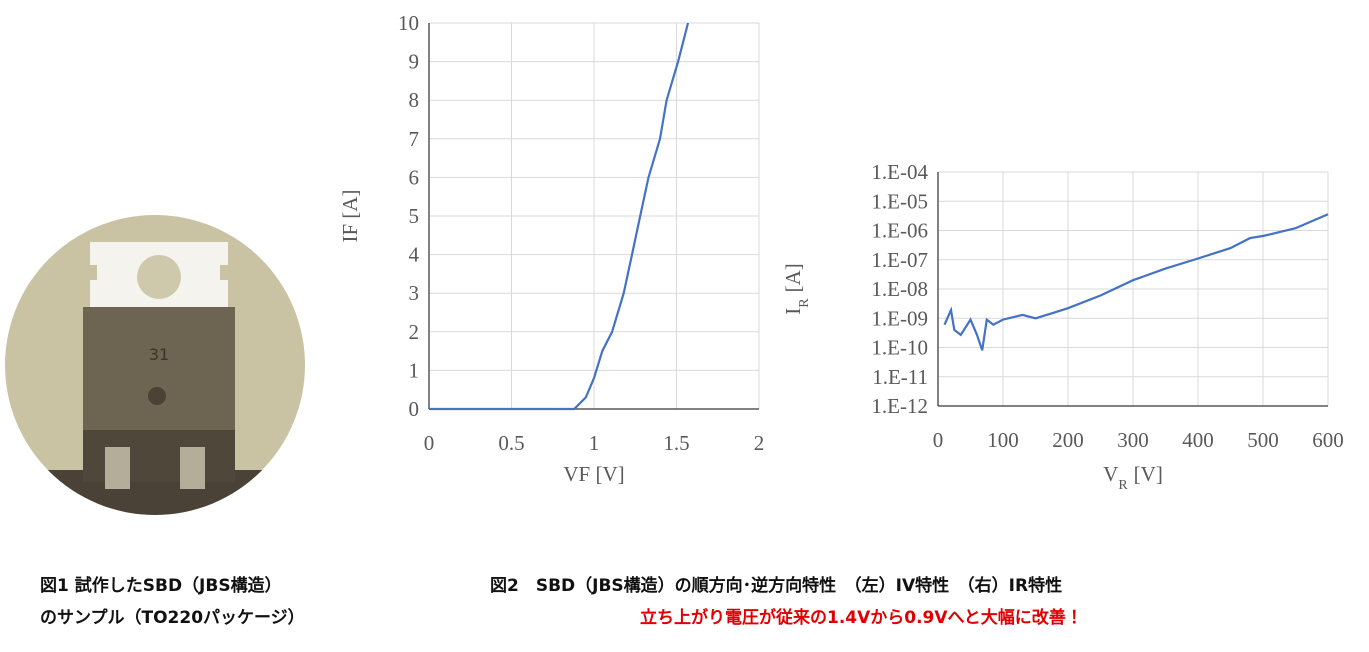  Describe the element at coordinates (414, 293) in the screenshot. I see `y-tick-label: 3` at that location.